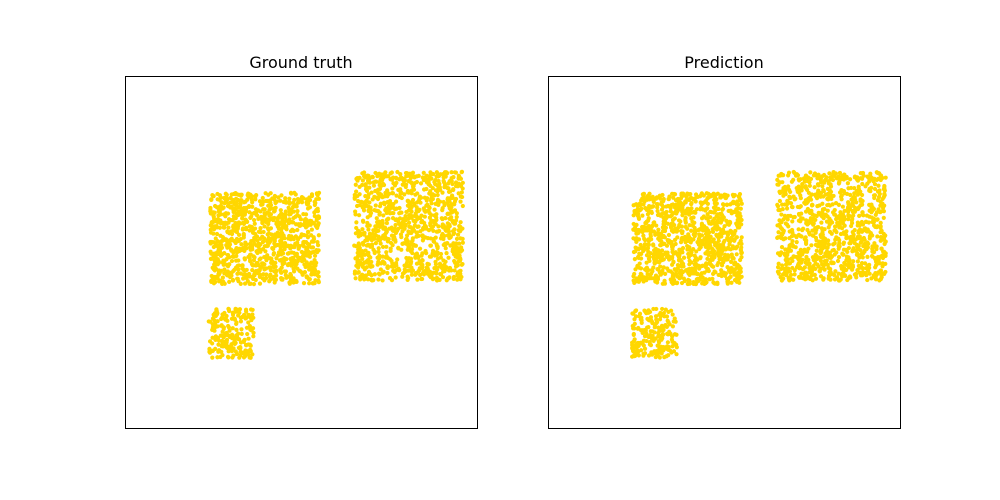  I want to click on prediction-points, so click(759, 264).